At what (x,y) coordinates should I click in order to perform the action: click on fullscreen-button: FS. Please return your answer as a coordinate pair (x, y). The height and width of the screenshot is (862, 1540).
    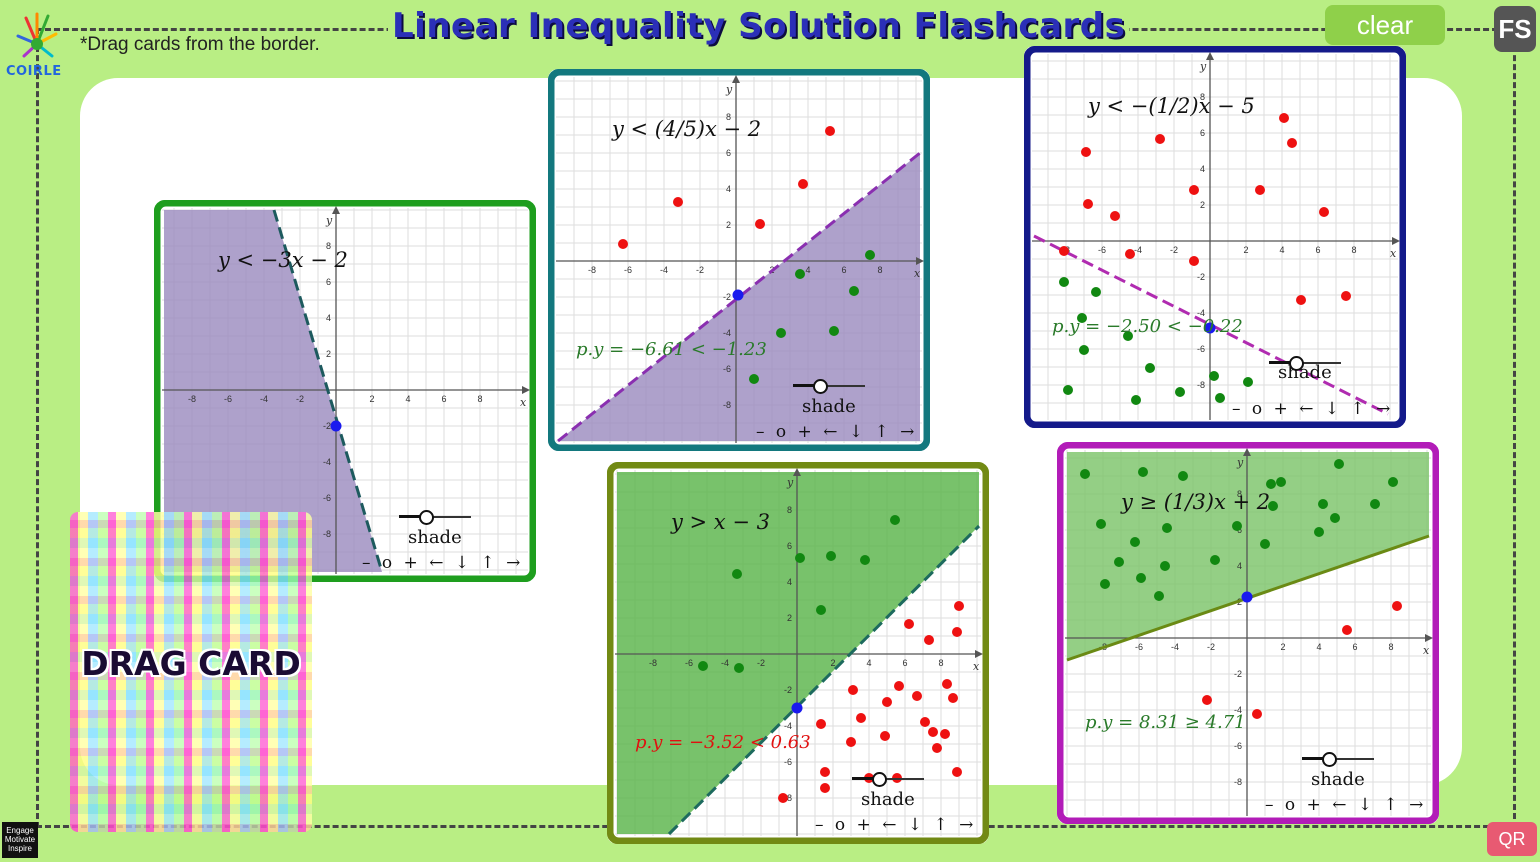
    Looking at the image, I should click on (1515, 29).